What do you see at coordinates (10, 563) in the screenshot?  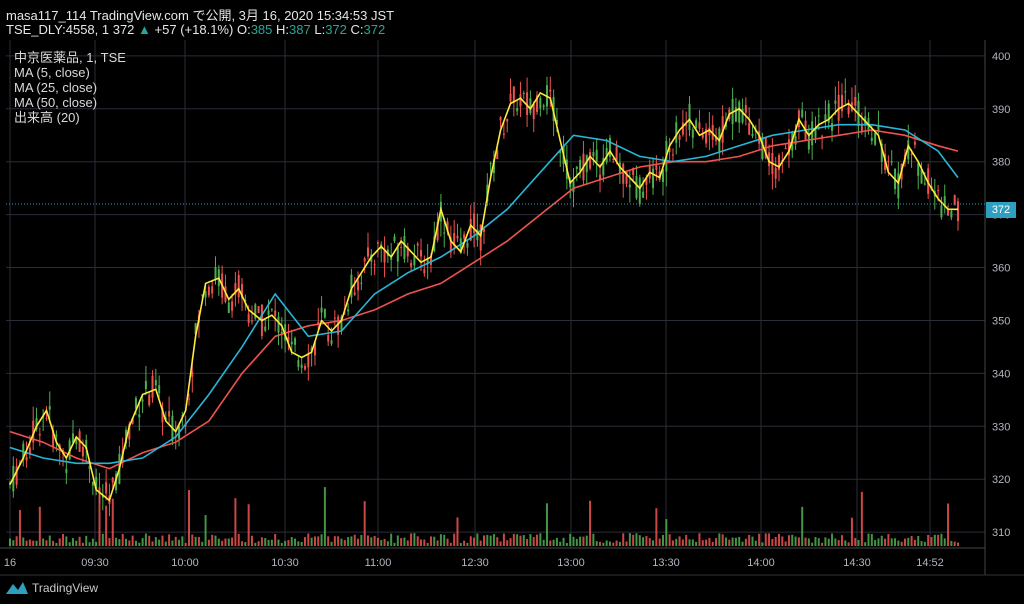 I see `x-tick-label: 16` at bounding box center [10, 563].